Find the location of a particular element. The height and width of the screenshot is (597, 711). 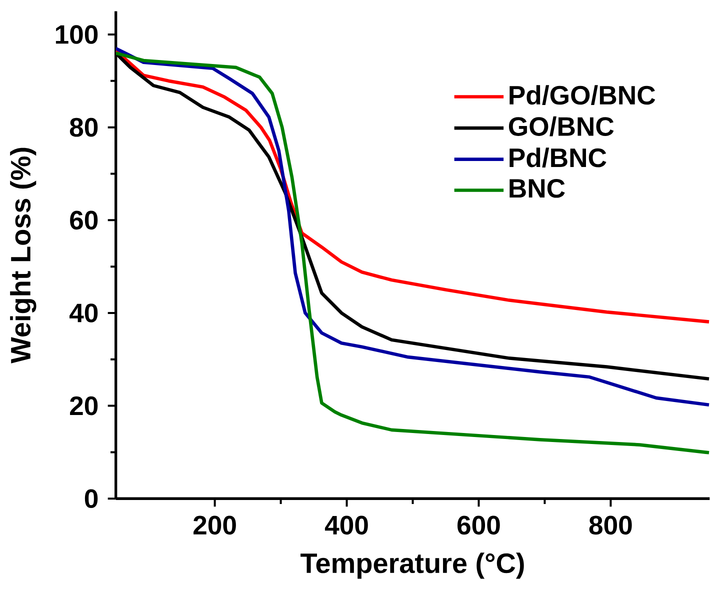

legend-label: Pd/BNC is located at coordinates (558, 158).